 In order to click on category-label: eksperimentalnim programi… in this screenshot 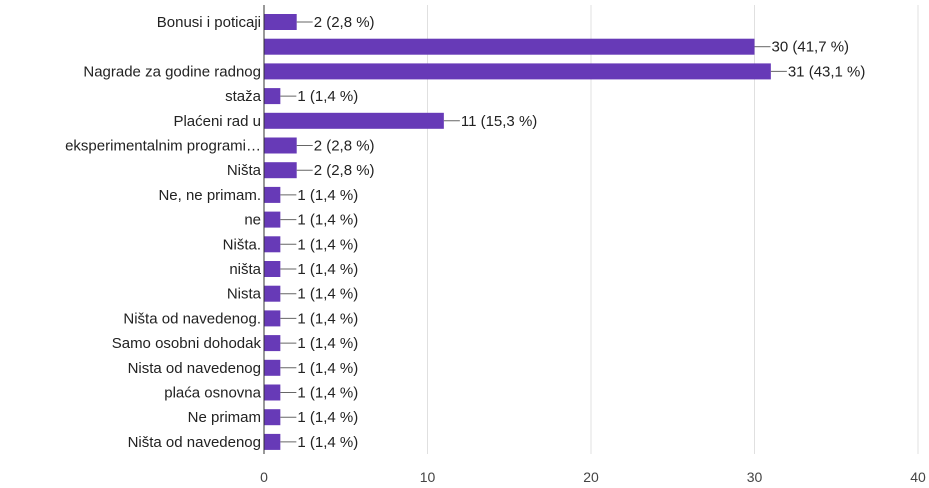, I will do `click(163, 146)`.